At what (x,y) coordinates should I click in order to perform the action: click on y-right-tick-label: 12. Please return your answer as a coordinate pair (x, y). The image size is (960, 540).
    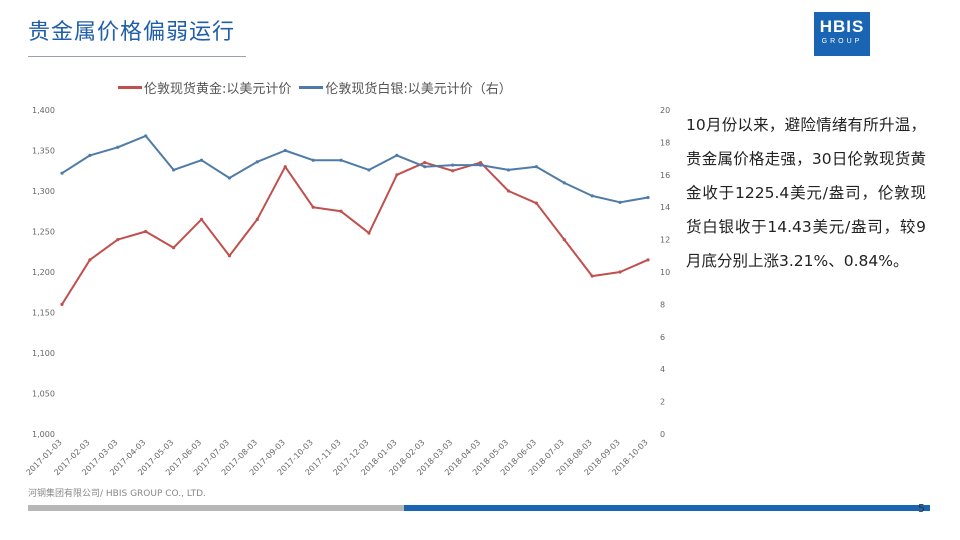
    Looking at the image, I should click on (665, 240).